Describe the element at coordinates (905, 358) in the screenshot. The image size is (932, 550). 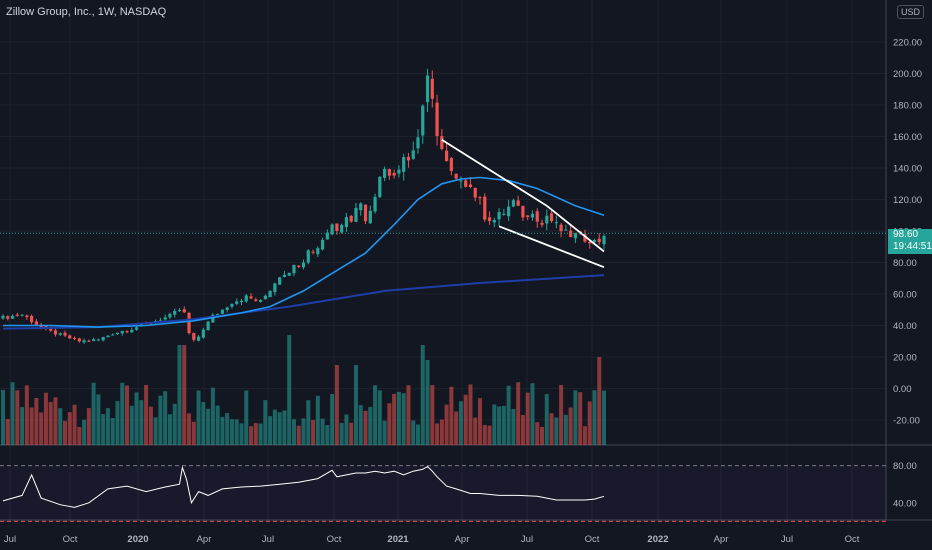
I see `price-tick-label: 20.00` at that location.